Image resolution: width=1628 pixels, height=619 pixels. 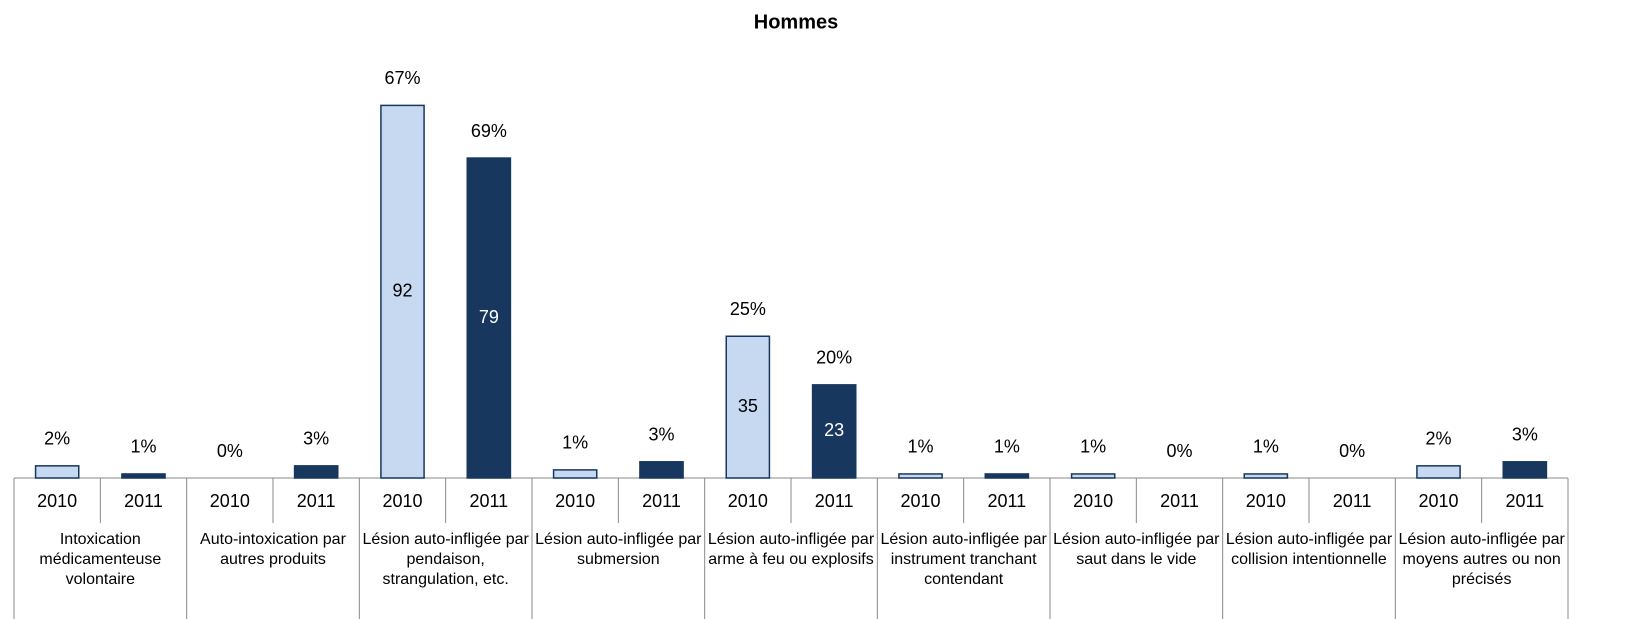 I want to click on percent-label: 67%, so click(x=402, y=78).